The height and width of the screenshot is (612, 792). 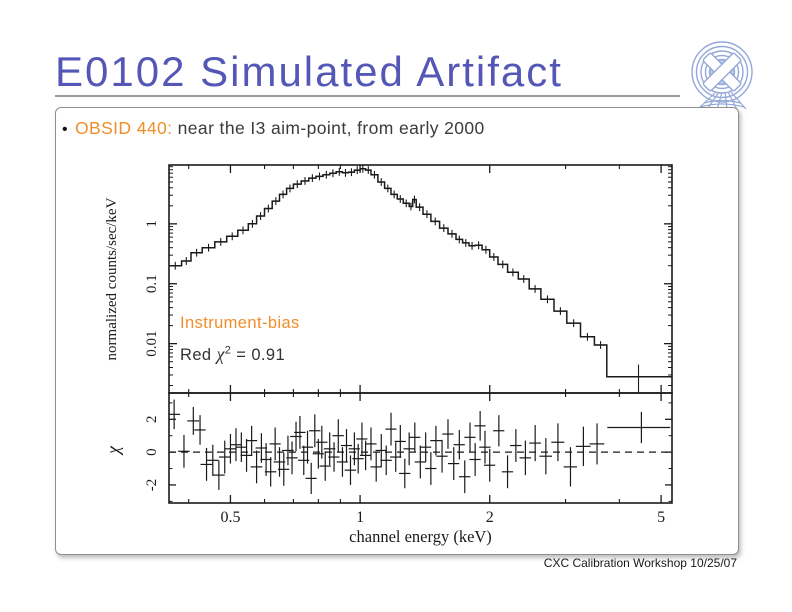 What do you see at coordinates (220, 354) in the screenshot?
I see `chi-symbol: χ` at bounding box center [220, 354].